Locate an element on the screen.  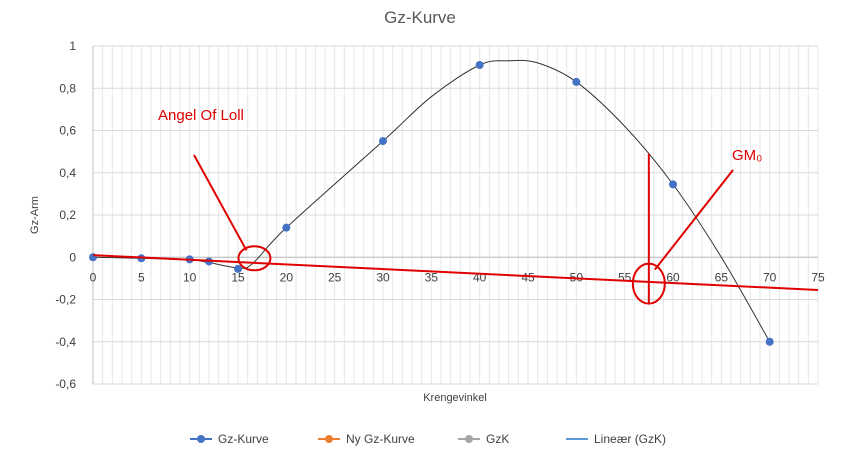
gm0-pointer is located at coordinates (694, 220).